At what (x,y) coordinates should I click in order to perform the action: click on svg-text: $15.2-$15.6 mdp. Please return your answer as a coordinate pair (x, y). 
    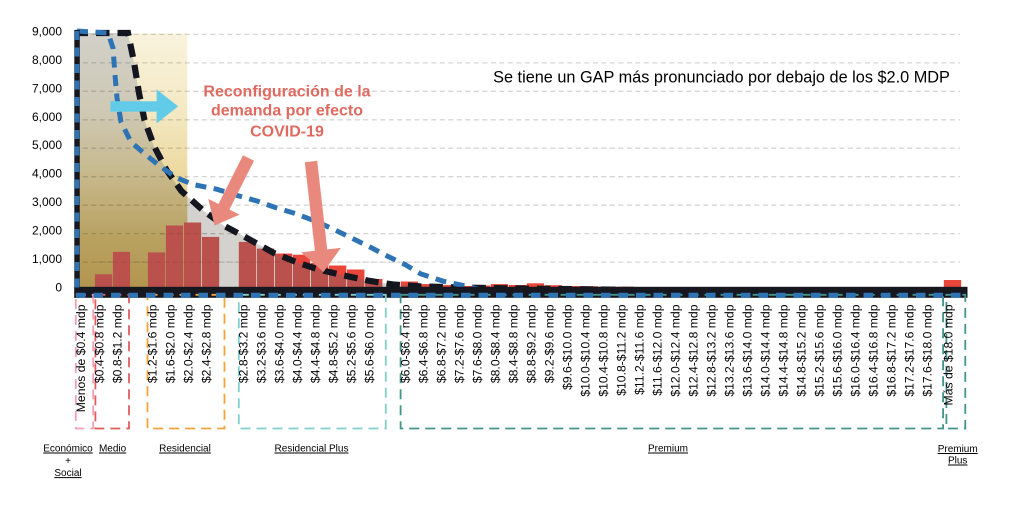
    Looking at the image, I should click on (819, 350).